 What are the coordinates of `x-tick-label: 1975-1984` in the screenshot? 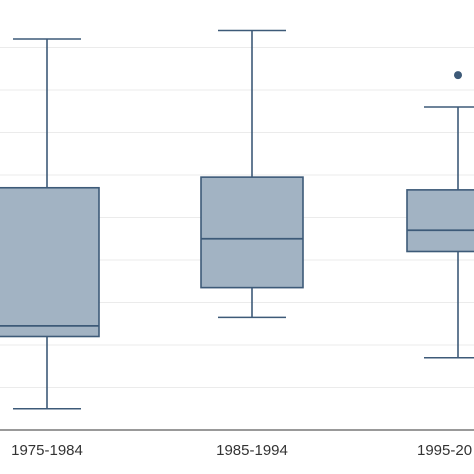 It's located at (47, 450).